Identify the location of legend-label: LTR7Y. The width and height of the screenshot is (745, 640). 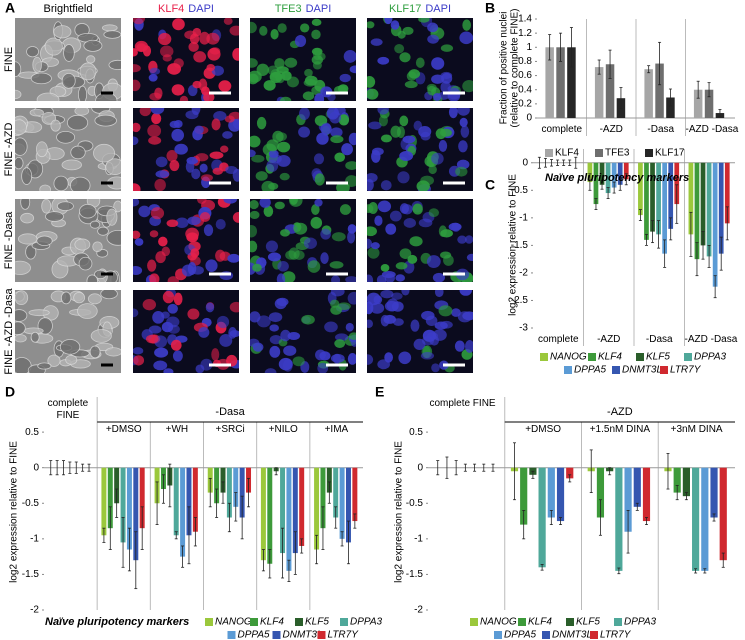
(686, 370).